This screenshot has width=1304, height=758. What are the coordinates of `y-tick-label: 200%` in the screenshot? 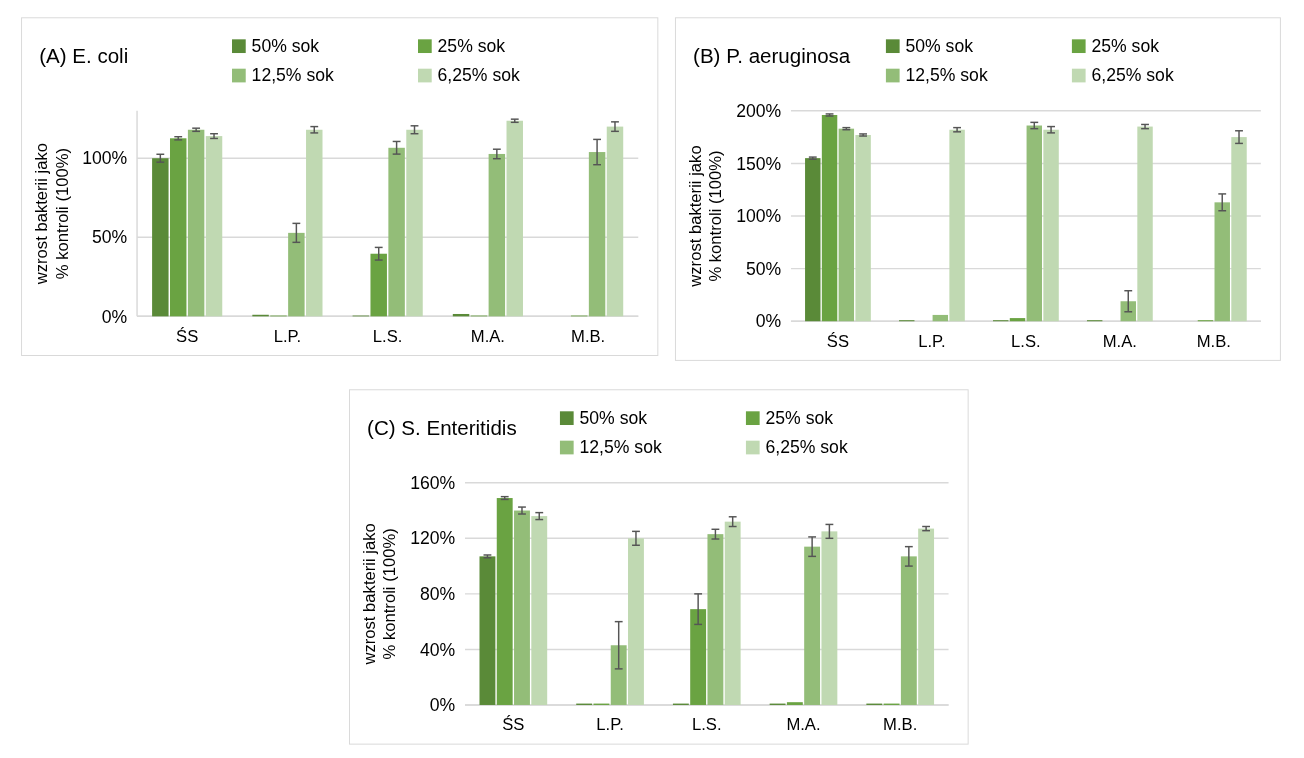 It's located at (759, 110).